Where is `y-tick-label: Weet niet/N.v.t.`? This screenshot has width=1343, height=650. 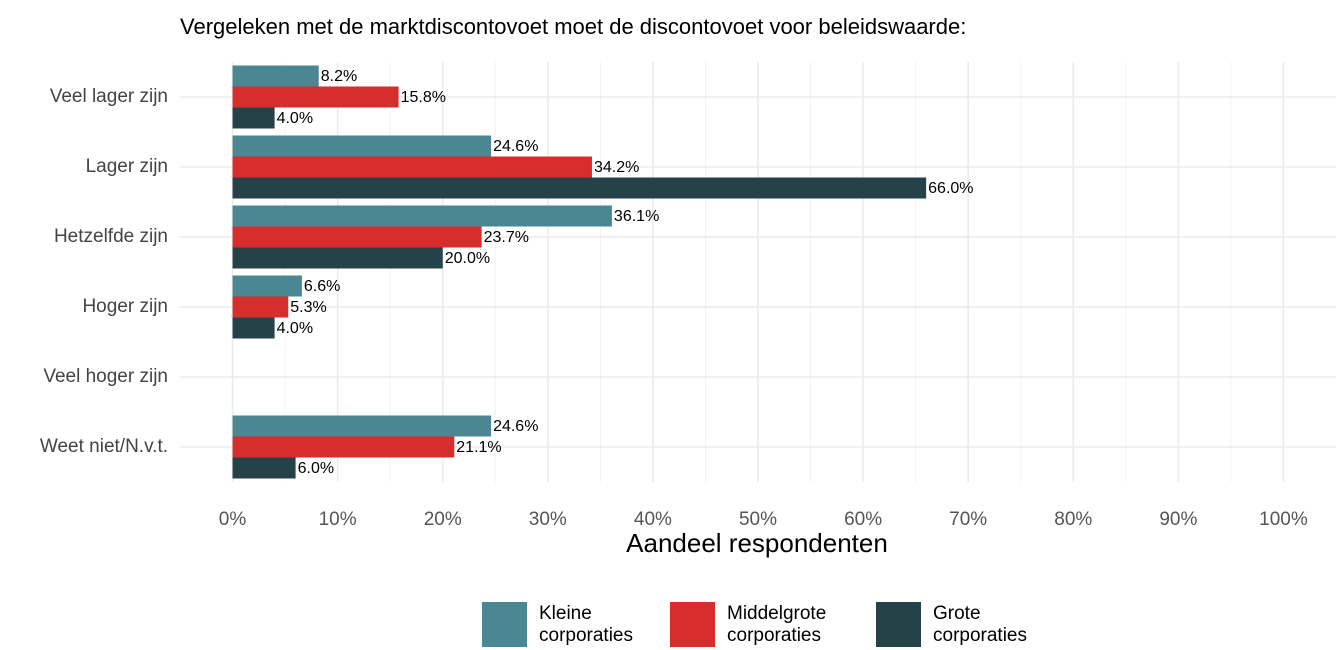
y-tick-label: Weet niet/N.v.t. is located at coordinates (104, 446).